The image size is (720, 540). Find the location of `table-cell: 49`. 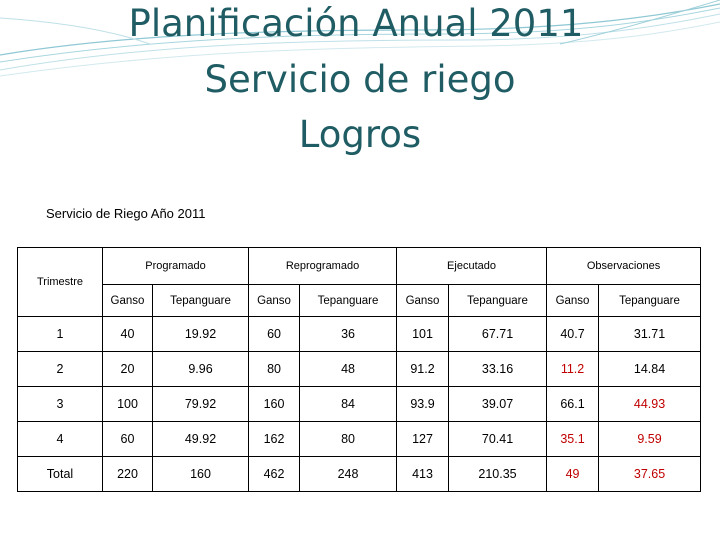

table-cell: 49 is located at coordinates (573, 474).